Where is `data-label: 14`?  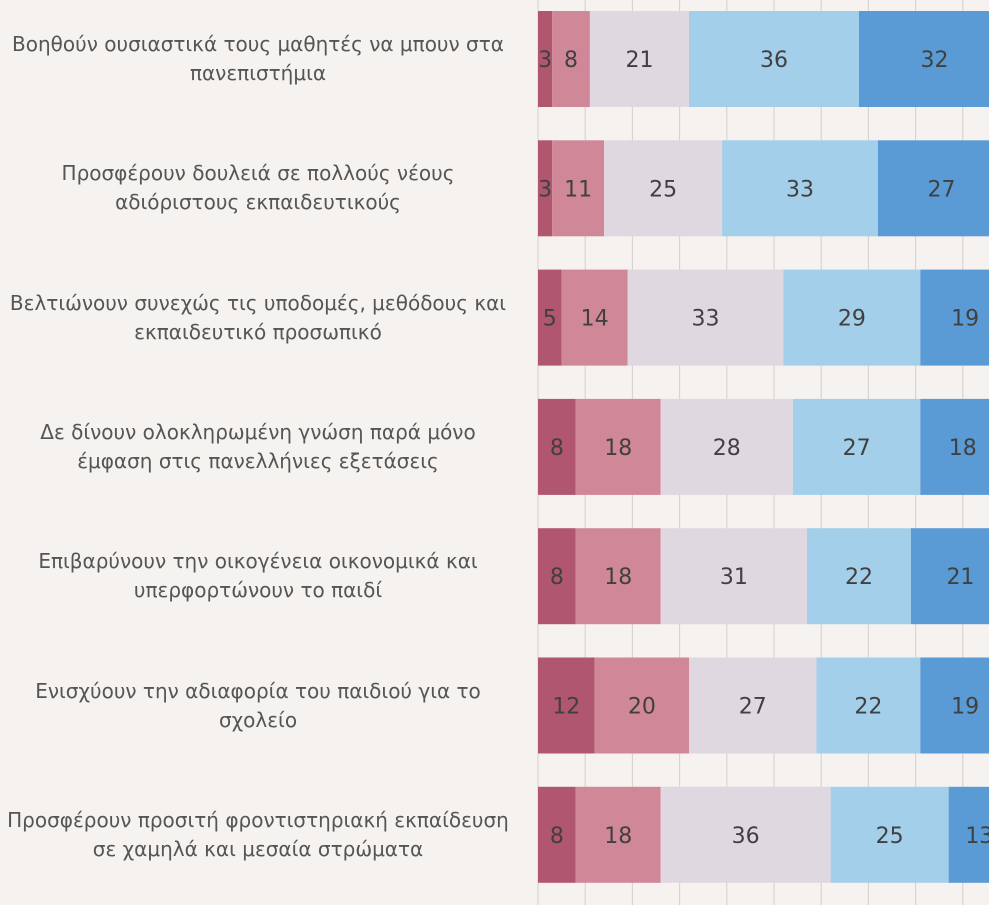
data-label: 14 is located at coordinates (595, 319).